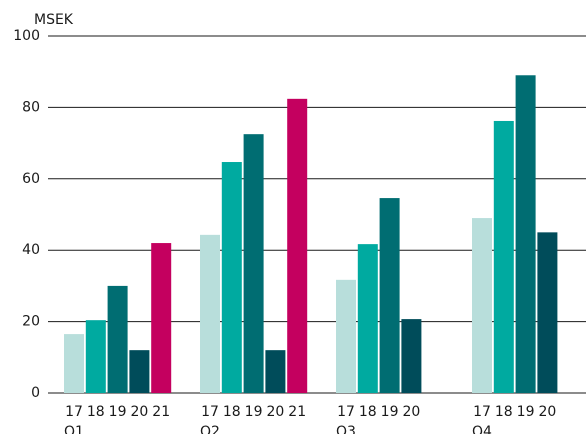 The image size is (586, 438). I want to click on x-tick-label: Q3, so click(346, 429).